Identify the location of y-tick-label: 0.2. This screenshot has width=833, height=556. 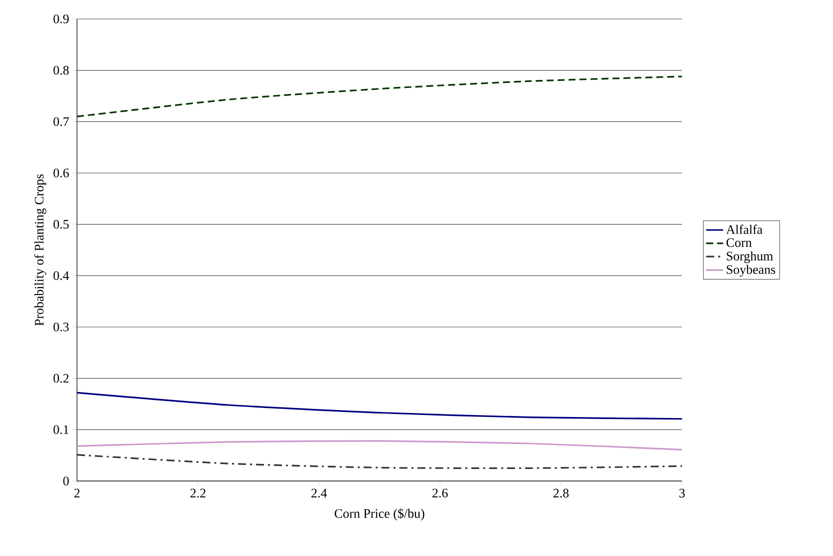
(61, 378).